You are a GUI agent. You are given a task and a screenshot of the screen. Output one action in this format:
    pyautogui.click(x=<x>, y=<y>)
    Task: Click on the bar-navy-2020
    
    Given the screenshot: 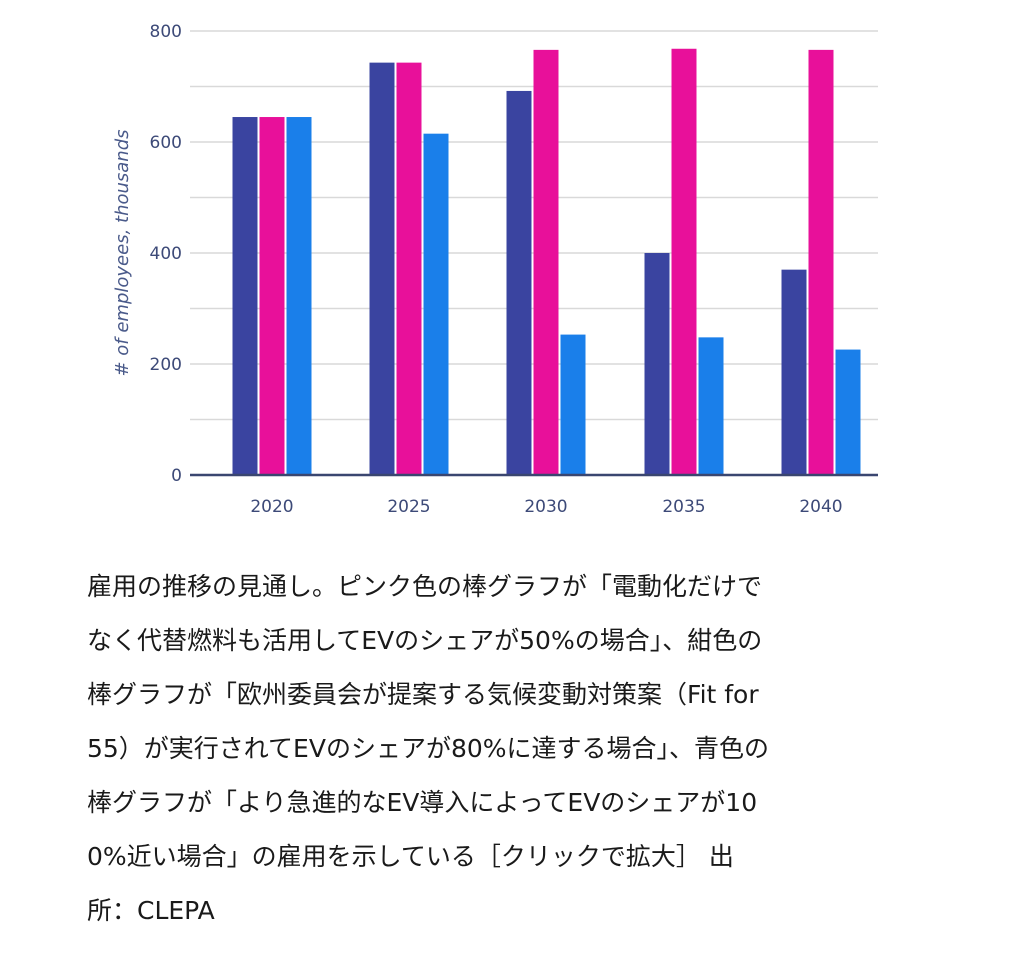 What is the action you would take?
    pyautogui.click(x=245, y=296)
    